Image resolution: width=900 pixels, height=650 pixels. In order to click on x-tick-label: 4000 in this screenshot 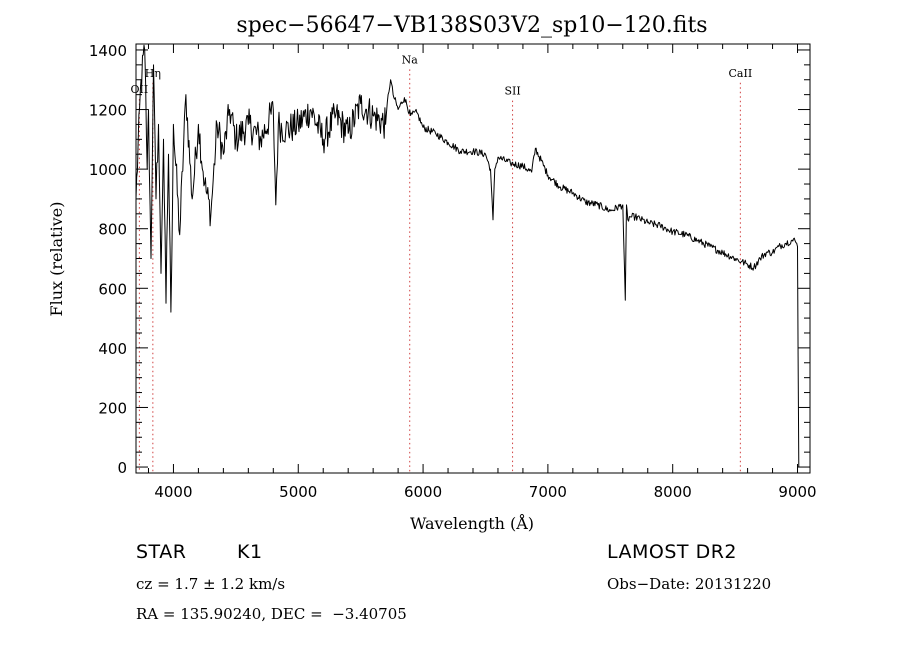, I will do `click(173, 492)`.